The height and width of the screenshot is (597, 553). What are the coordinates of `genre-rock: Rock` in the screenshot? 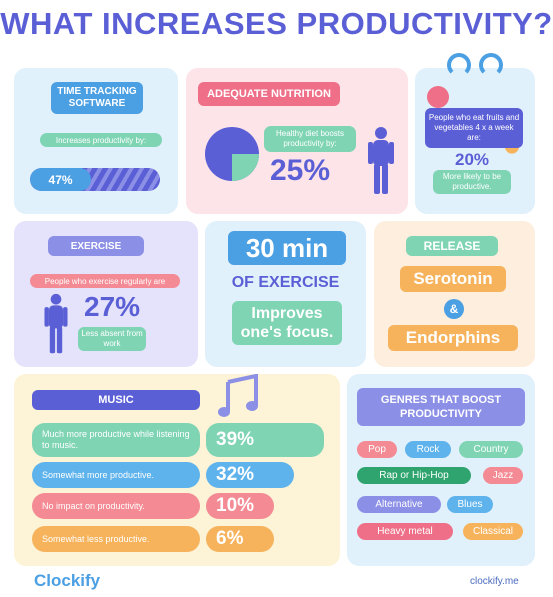 It's located at (428, 449).